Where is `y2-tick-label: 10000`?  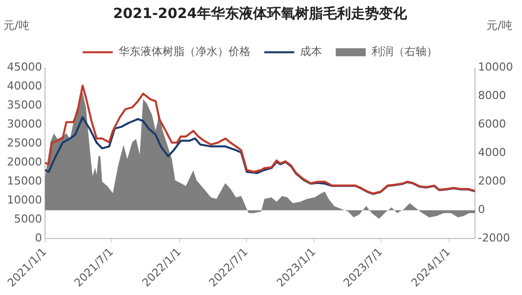 y2-tick-label: 10000 is located at coordinates (496, 67).